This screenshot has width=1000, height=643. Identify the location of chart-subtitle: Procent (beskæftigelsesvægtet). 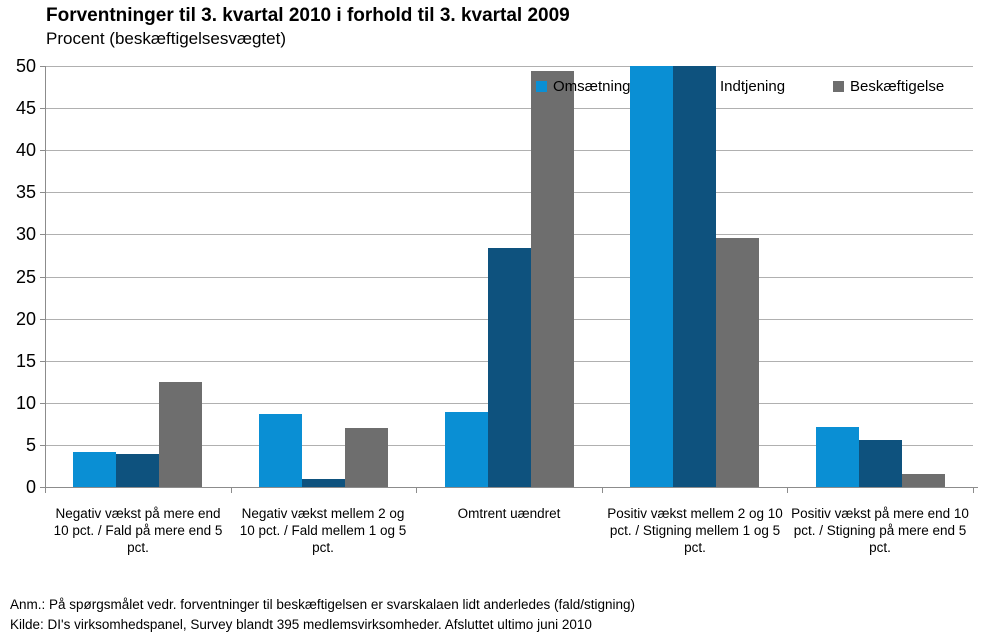
(166, 38).